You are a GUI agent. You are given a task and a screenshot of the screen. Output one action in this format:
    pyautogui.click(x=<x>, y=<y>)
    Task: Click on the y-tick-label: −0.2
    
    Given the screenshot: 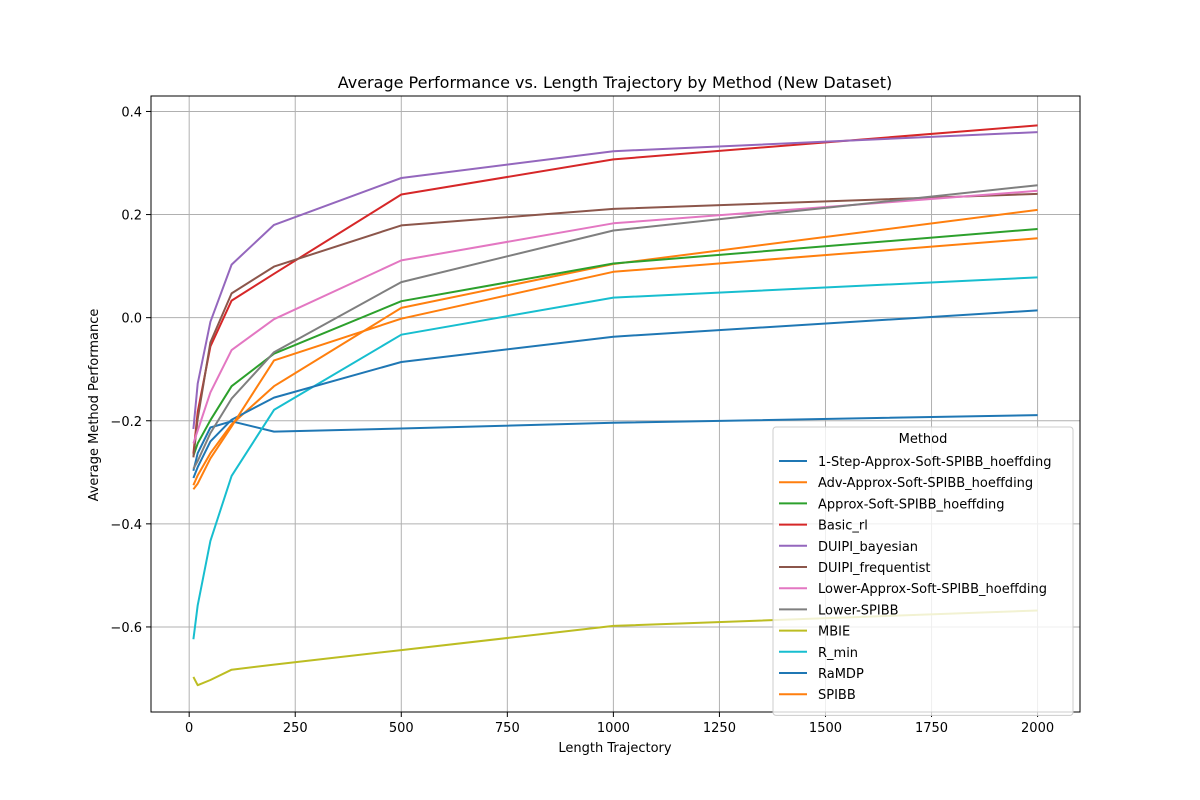 What is the action you would take?
    pyautogui.click(x=126, y=422)
    